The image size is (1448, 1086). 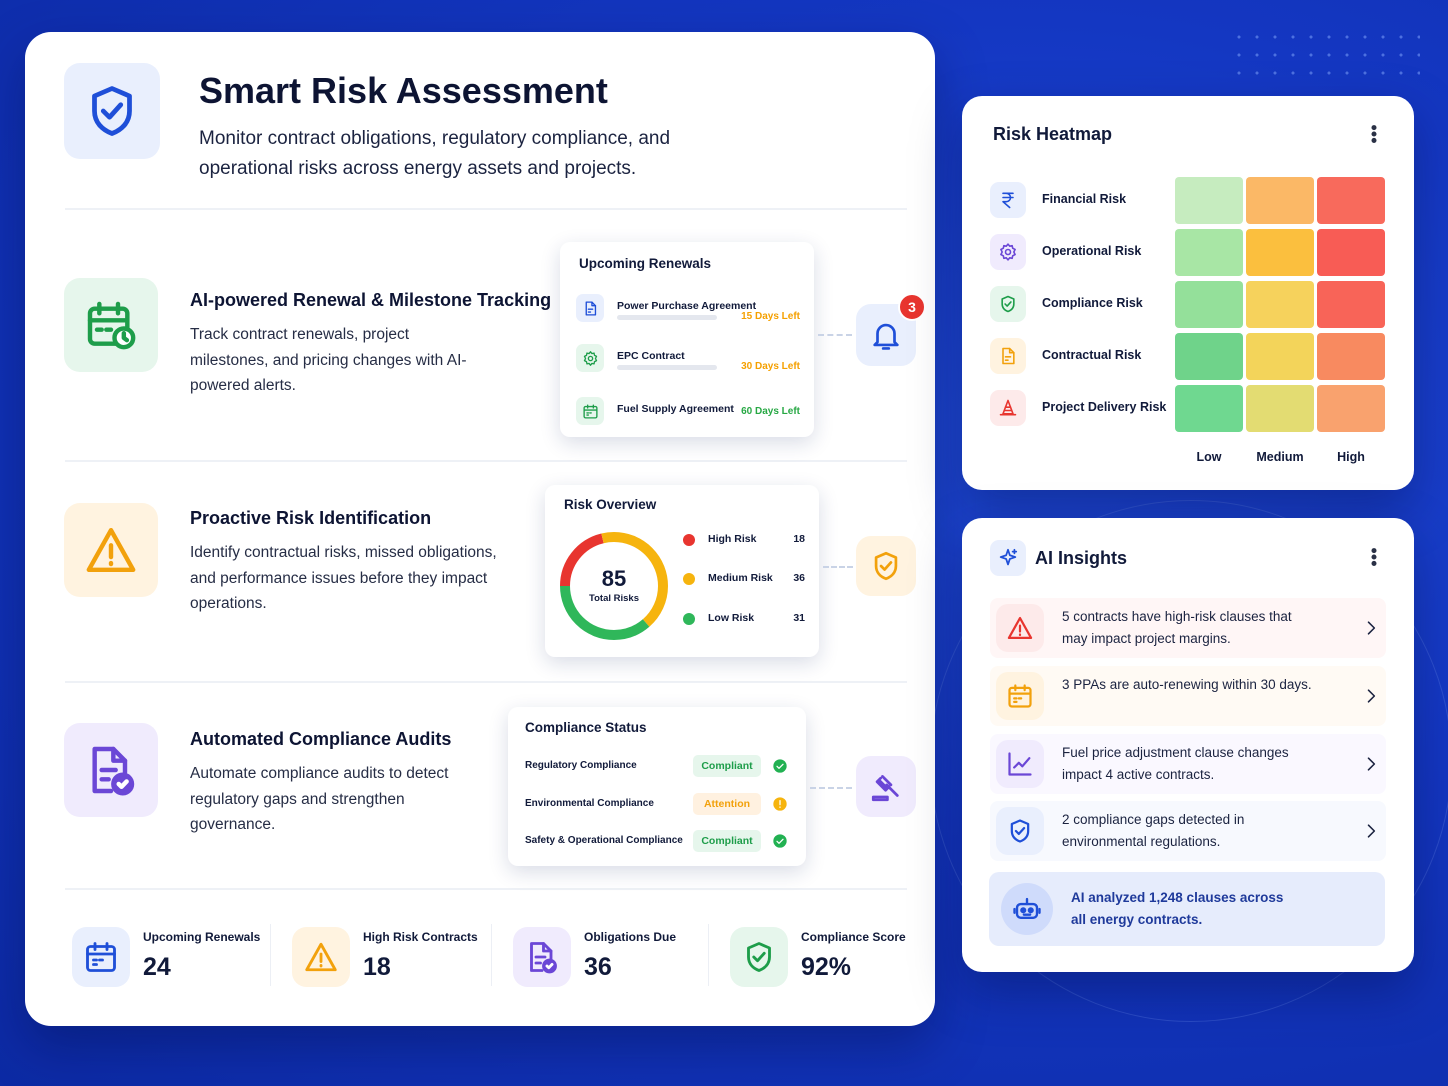 I want to click on insight-icon, so click(x=1020, y=831).